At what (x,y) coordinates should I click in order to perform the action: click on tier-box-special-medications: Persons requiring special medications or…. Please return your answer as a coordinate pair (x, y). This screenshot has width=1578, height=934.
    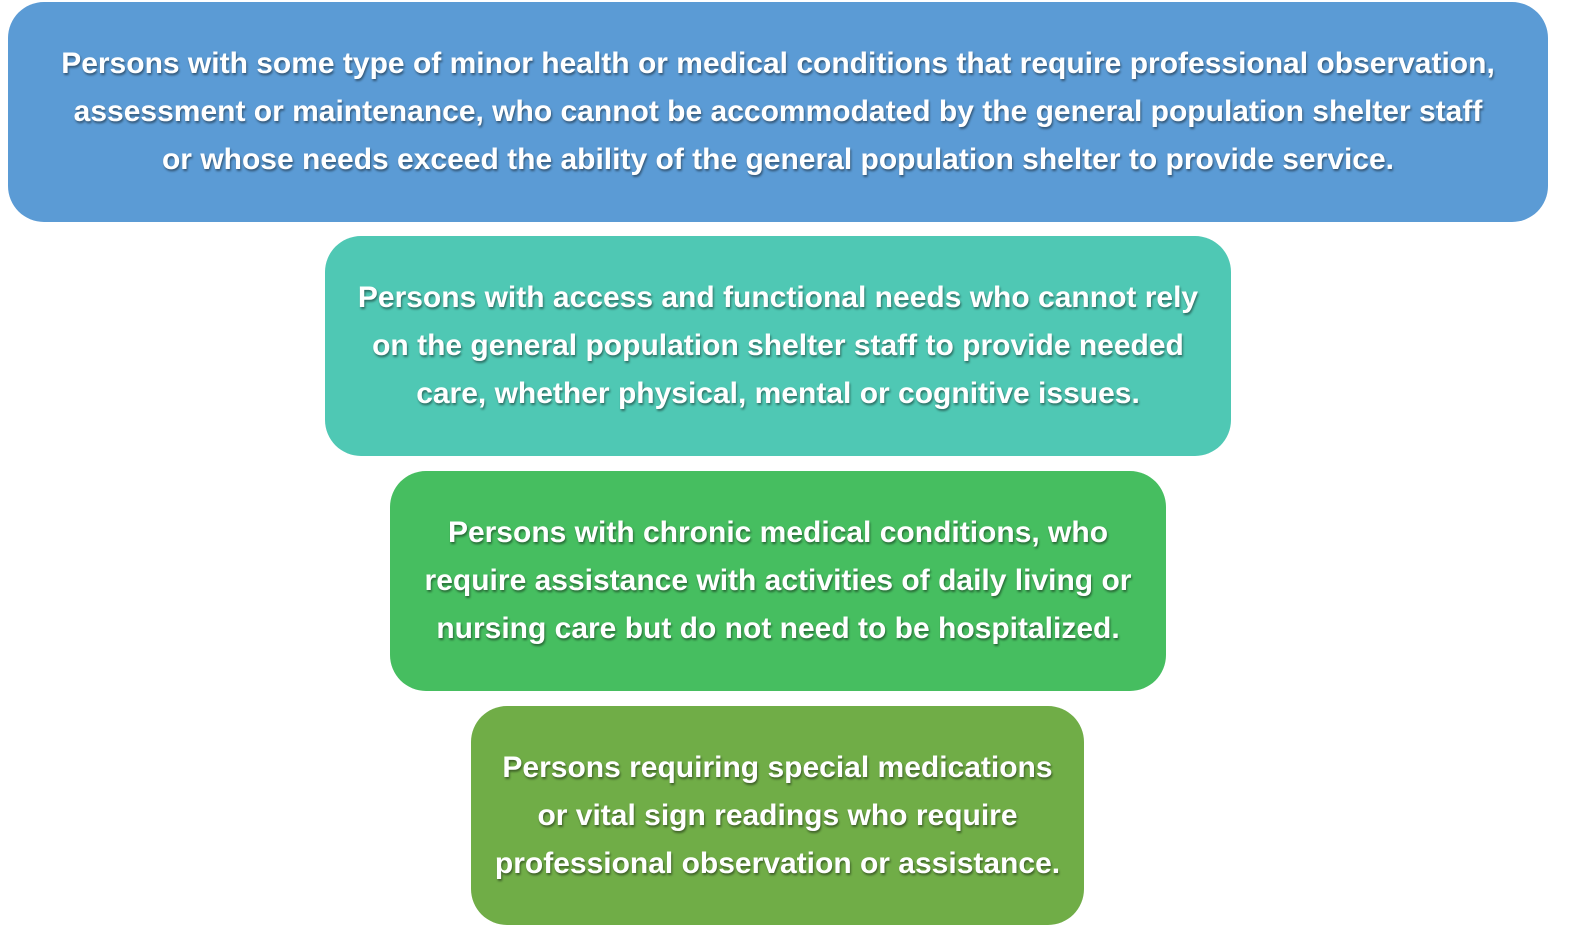
    Looking at the image, I should click on (777, 815).